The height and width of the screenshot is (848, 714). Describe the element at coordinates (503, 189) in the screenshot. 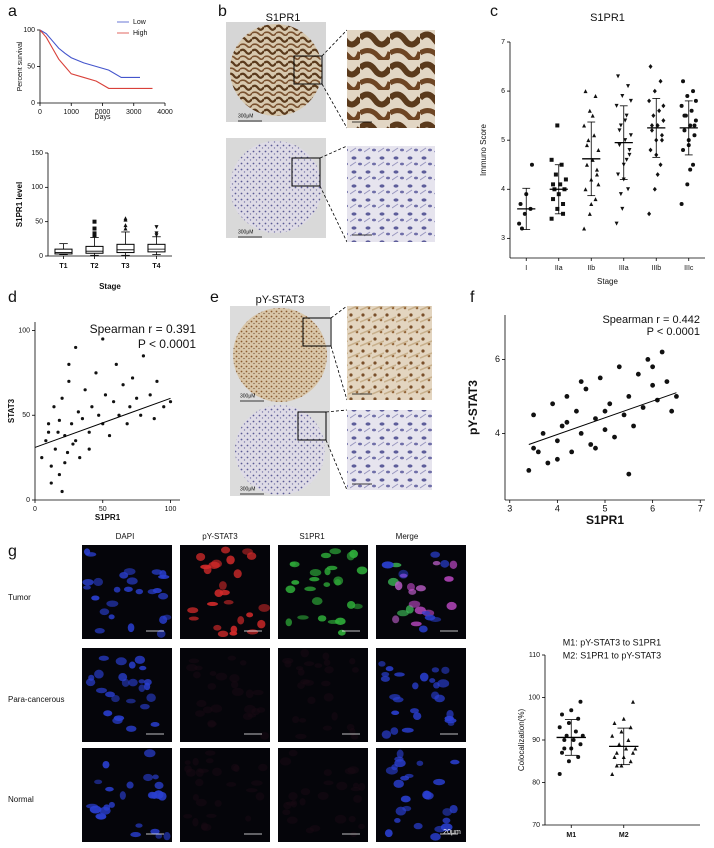

I see `y-tick-label: 4` at that location.